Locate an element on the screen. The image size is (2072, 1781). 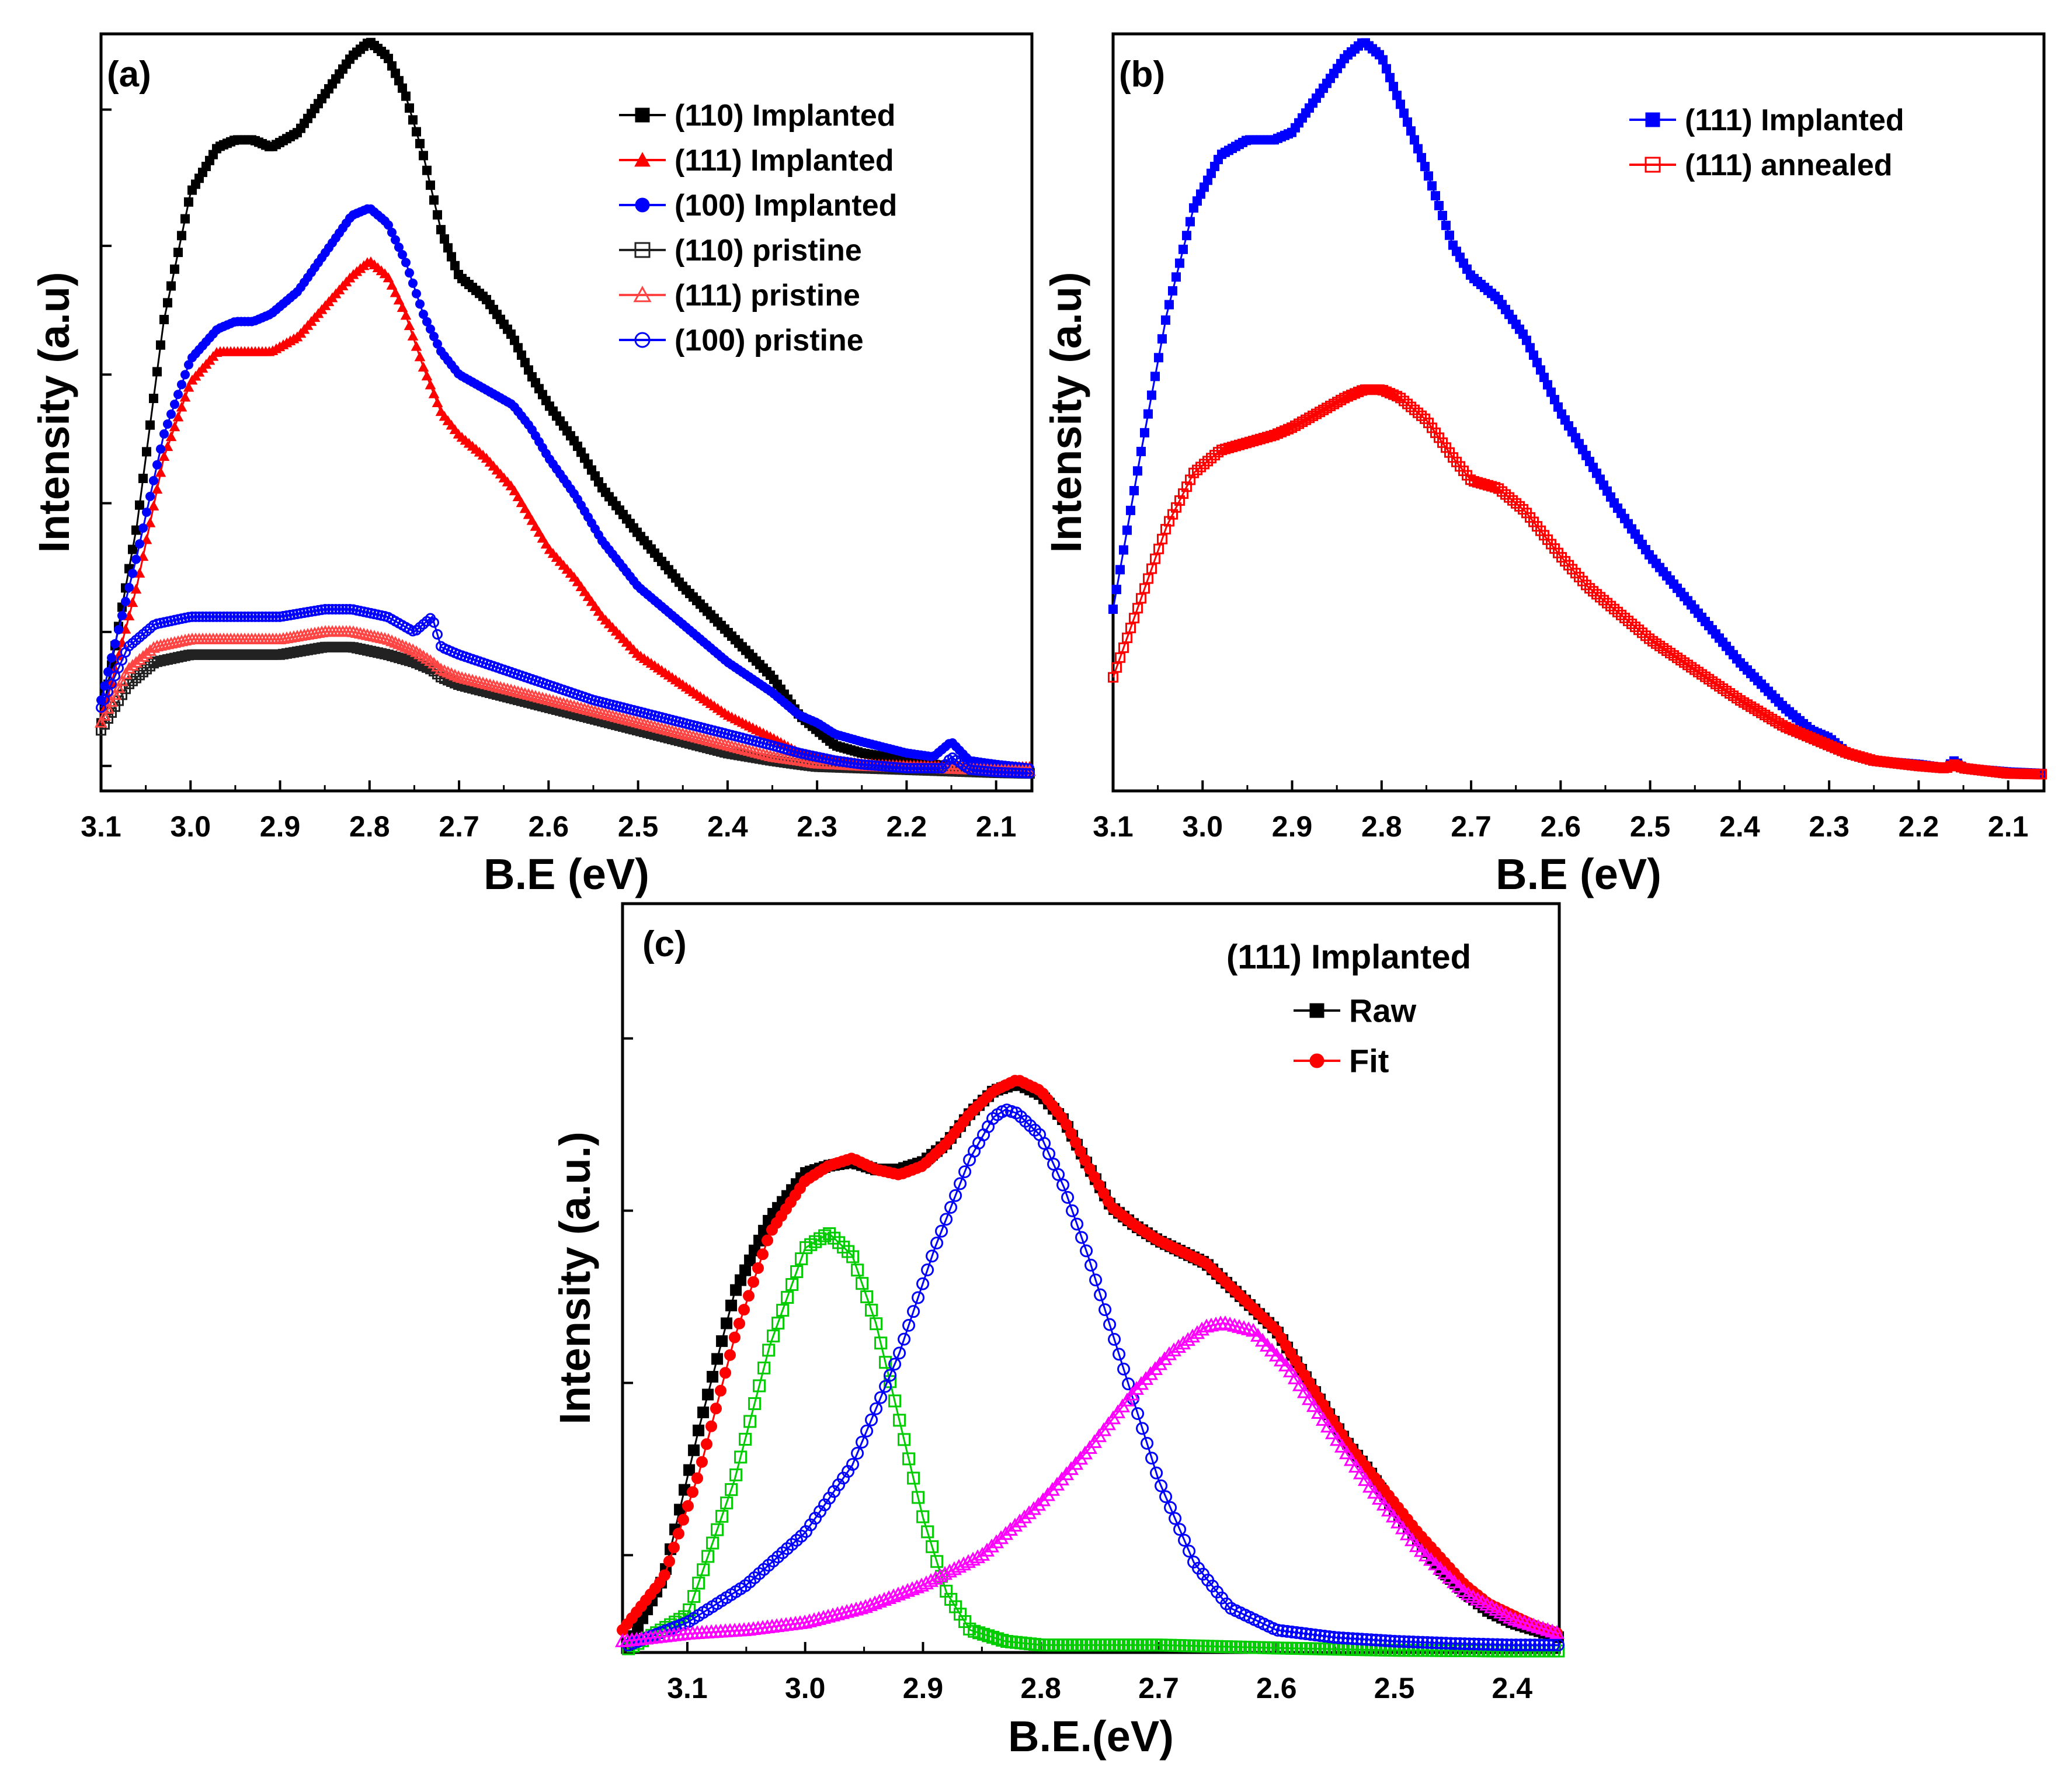
panel-a-x-axis-label: B.E (eV) is located at coordinates (566, 874).